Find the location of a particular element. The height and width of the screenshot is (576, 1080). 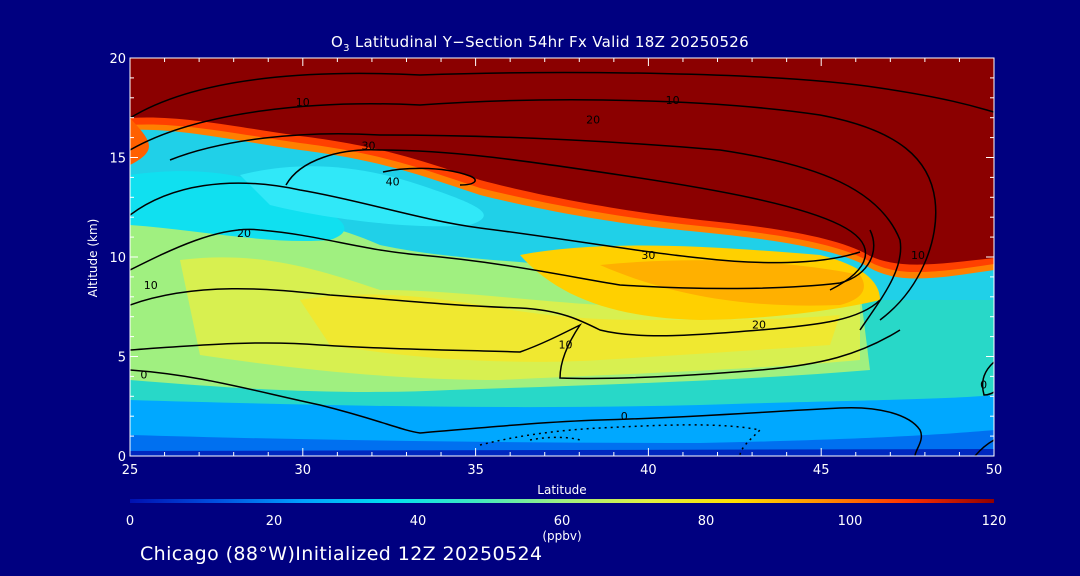

contour-line-10-upper is located at coordinates (502, 259).